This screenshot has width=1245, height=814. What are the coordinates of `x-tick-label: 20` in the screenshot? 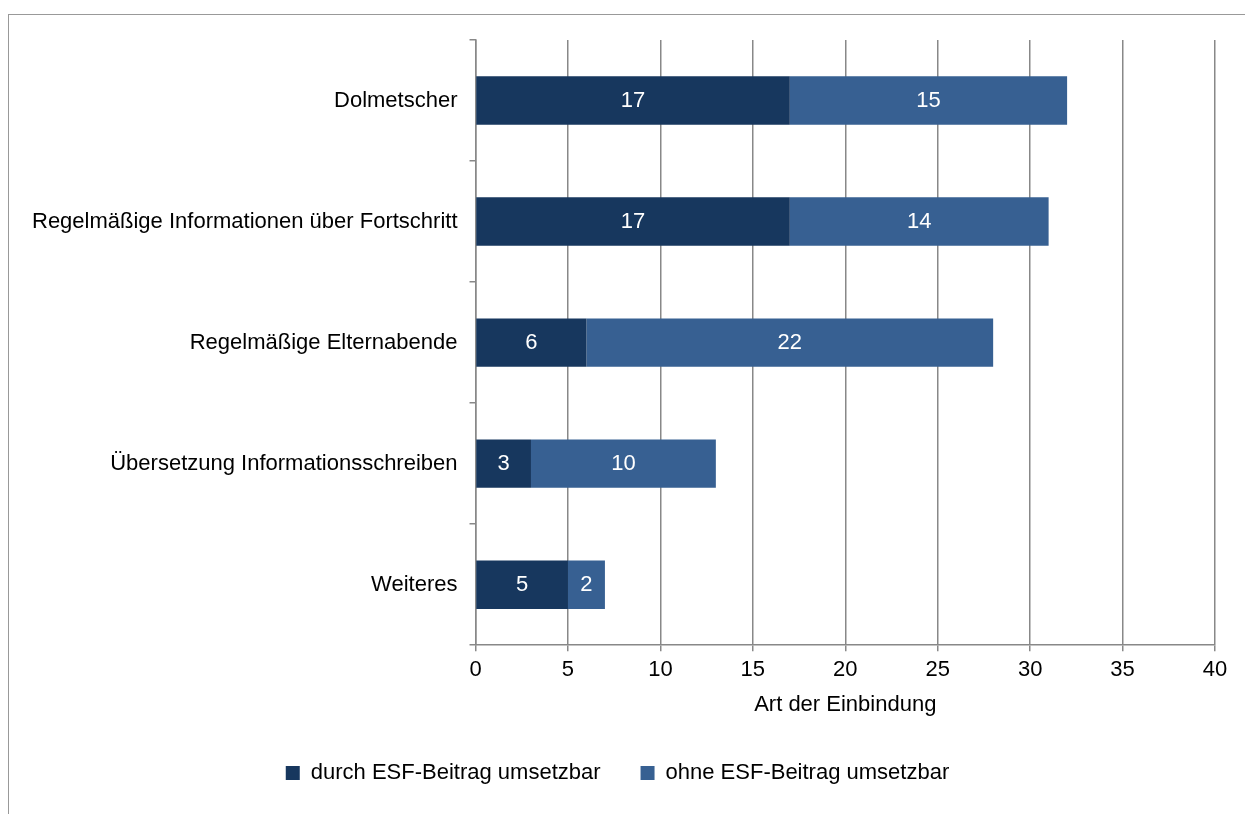 It's located at (845, 669).